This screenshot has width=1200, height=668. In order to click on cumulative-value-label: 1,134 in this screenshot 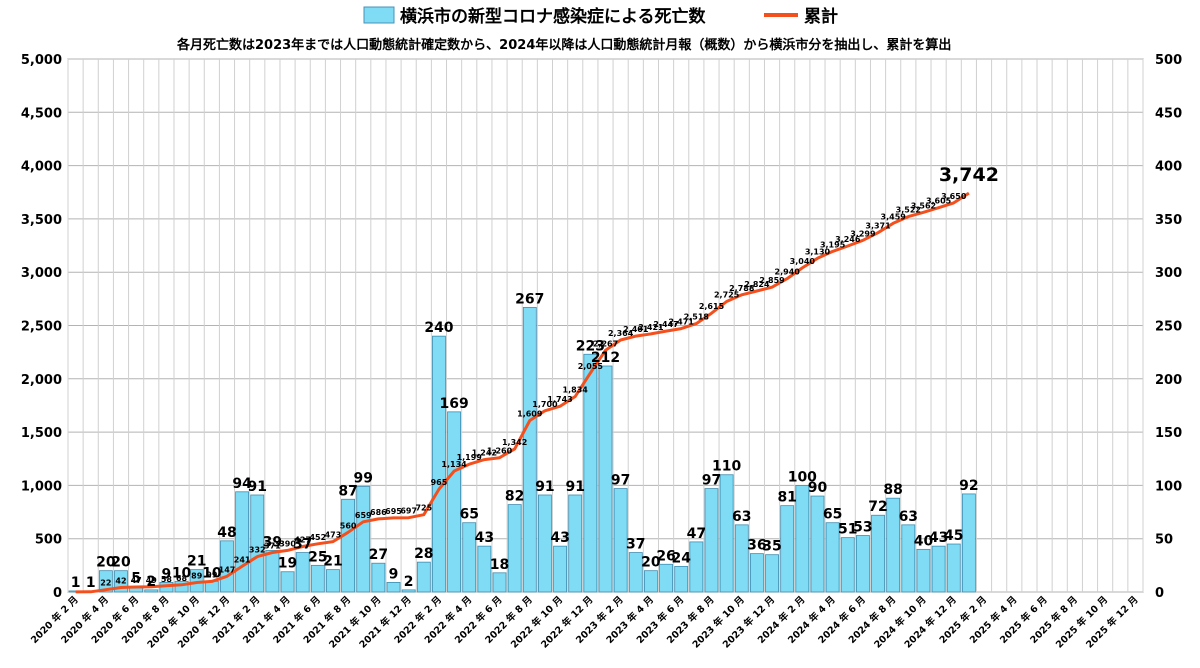, I will do `click(454, 464)`.